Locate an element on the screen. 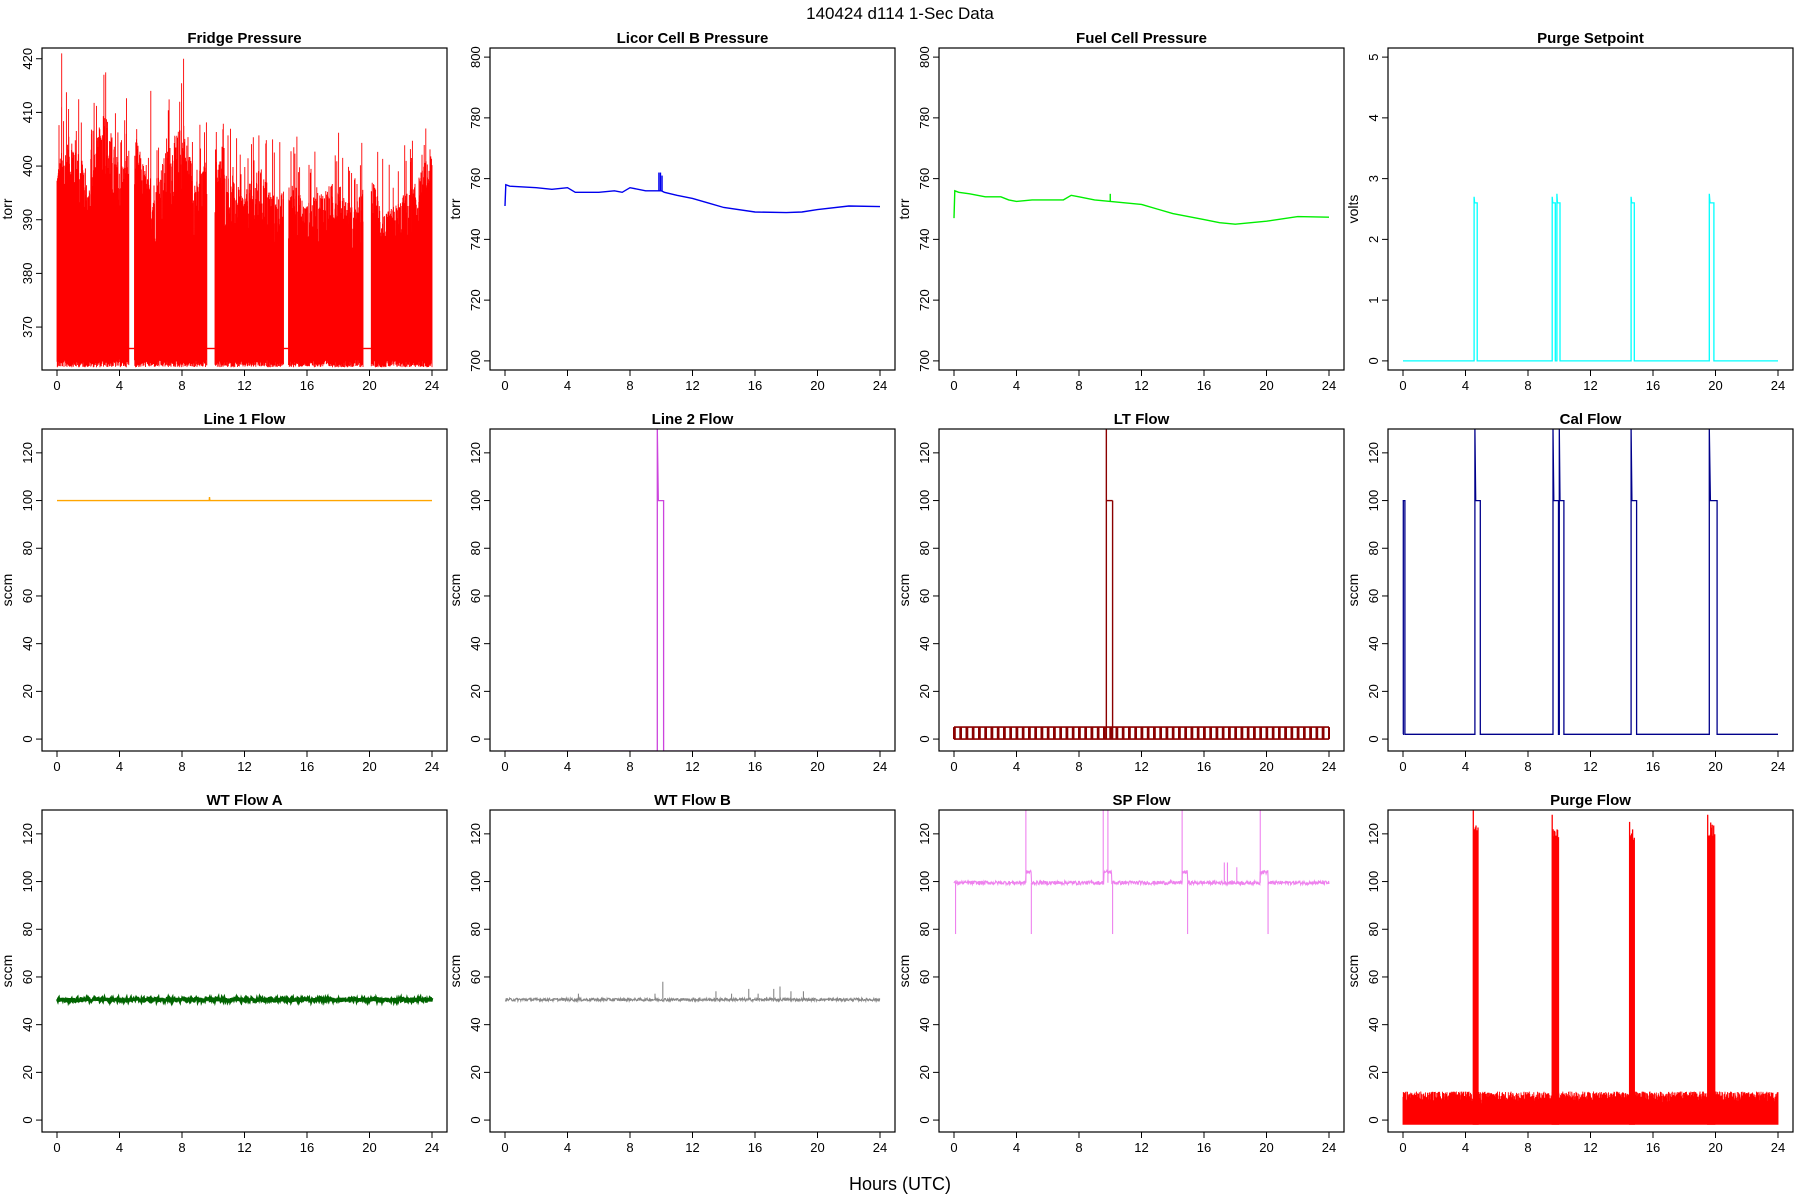  series-peaks is located at coordinates (242, 206).